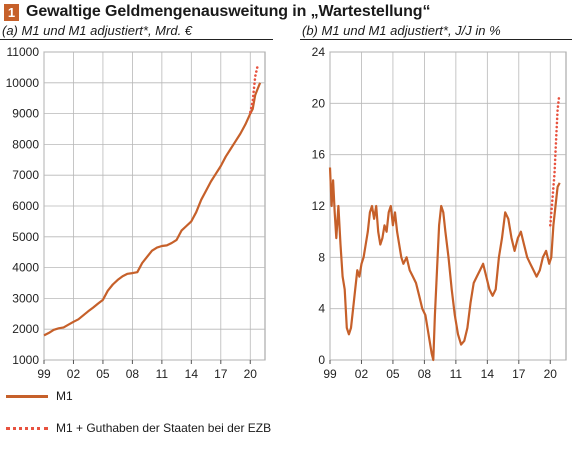  What do you see at coordinates (25, 360) in the screenshot?
I see `chart-a-ytick-label: 1000` at bounding box center [25, 360].